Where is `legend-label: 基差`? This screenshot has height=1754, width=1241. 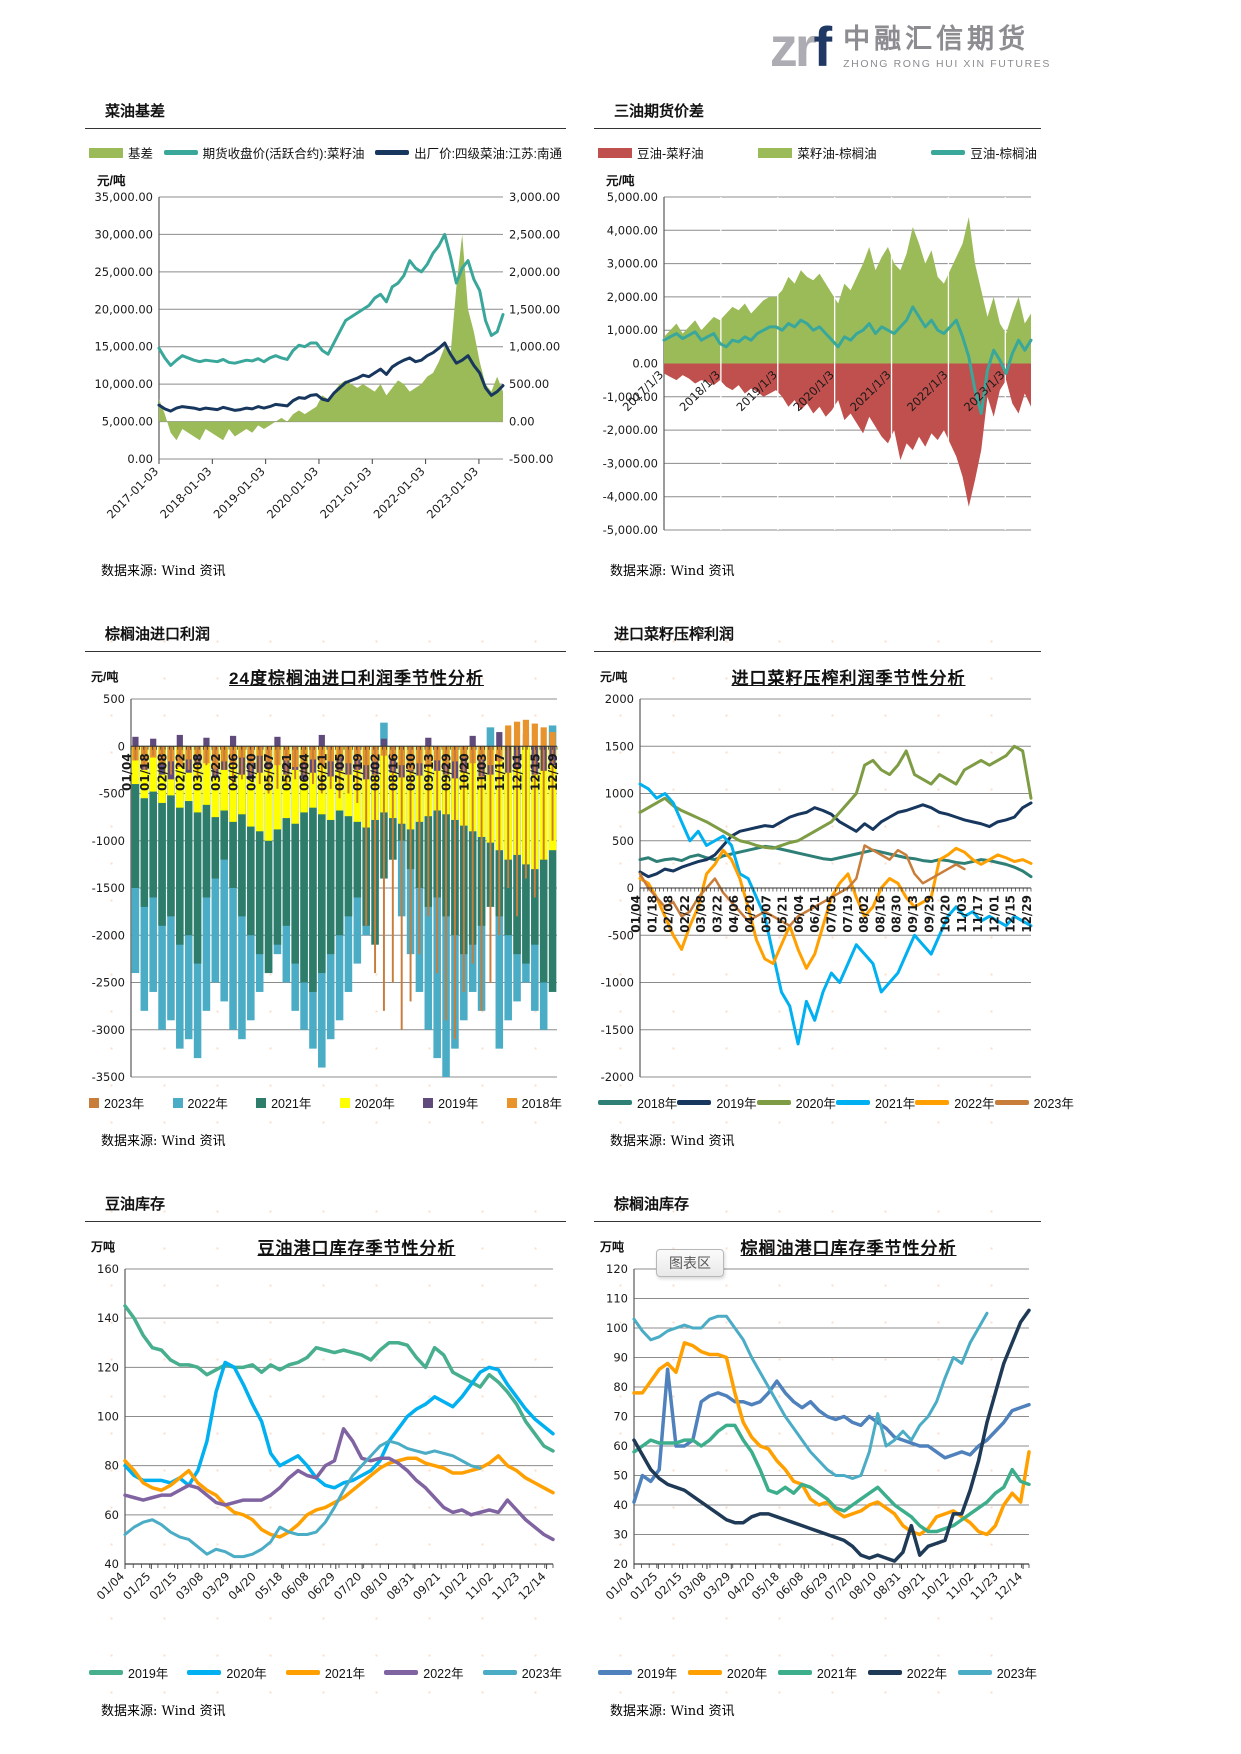
legend-label: 基差 is located at coordinates (141, 154).